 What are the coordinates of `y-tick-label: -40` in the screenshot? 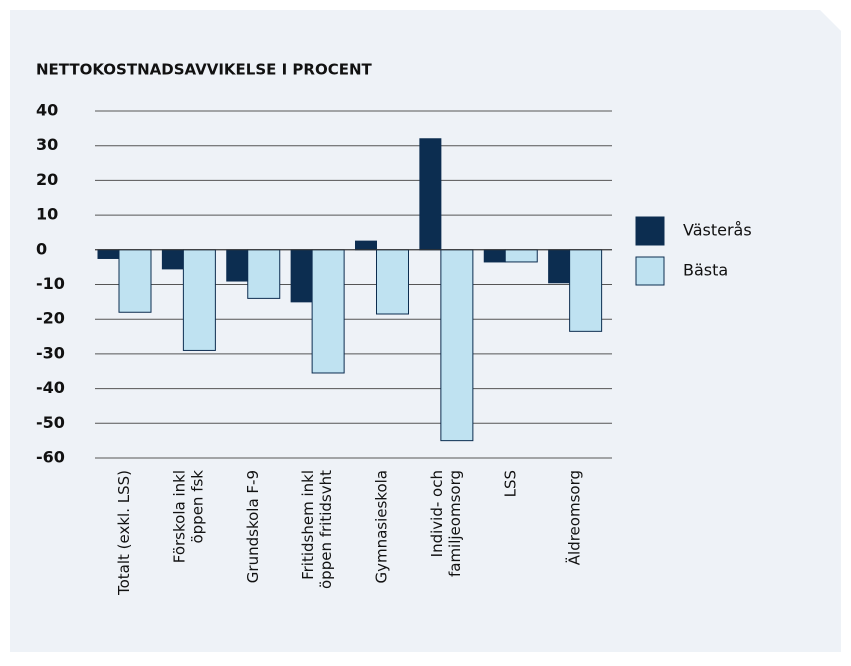 It's located at (50, 387).